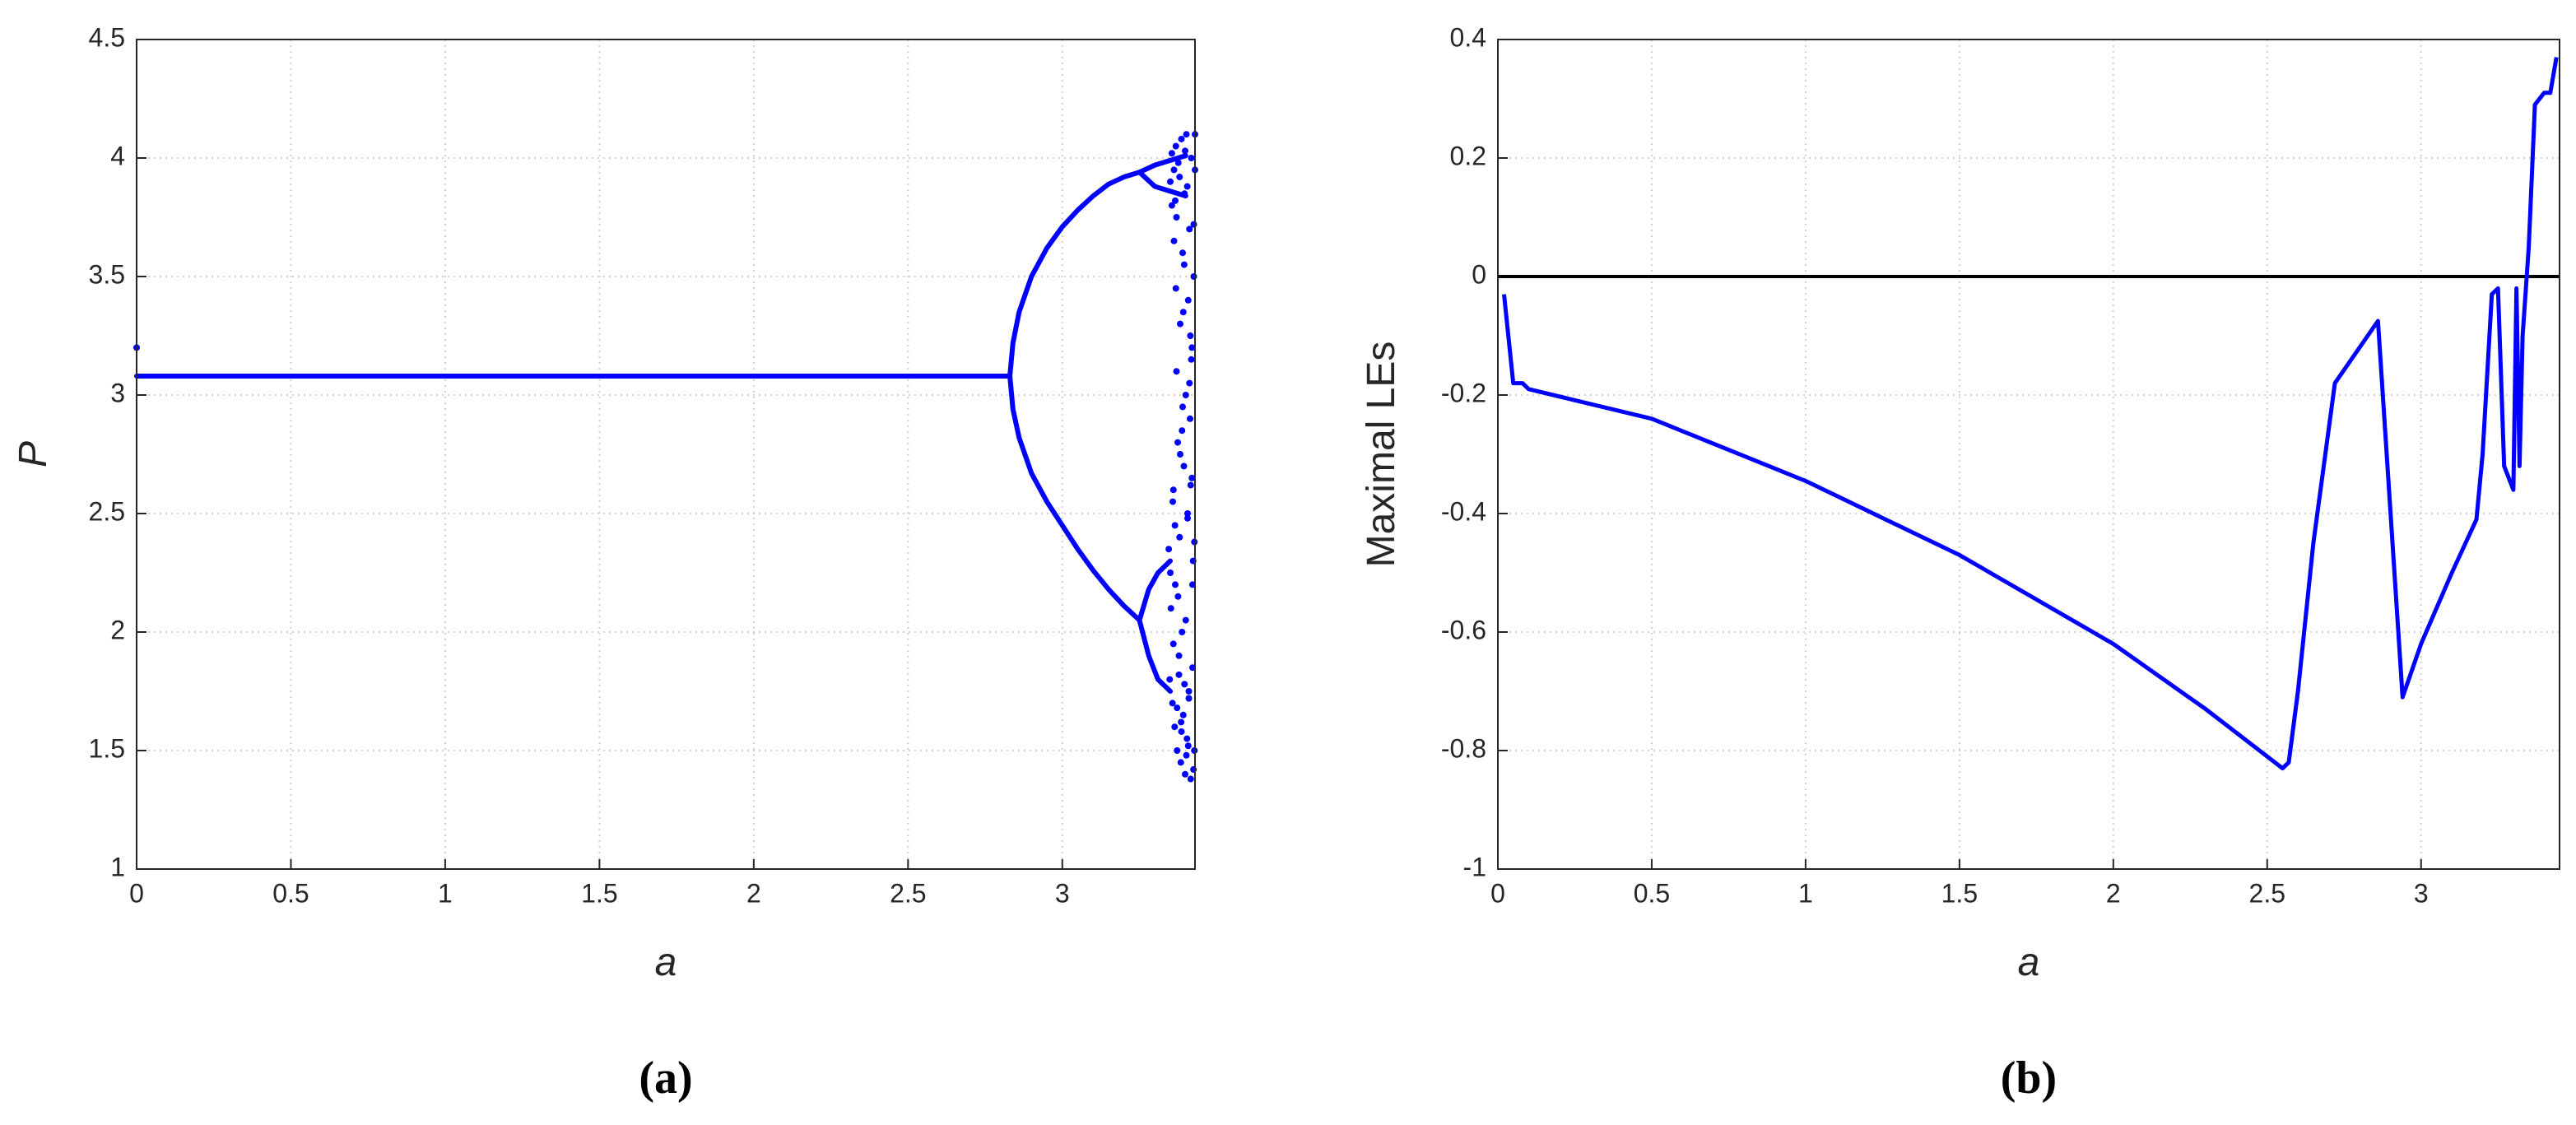  Describe the element at coordinates (107, 274) in the screenshot. I see `y-tick-label: 3.5` at that location.